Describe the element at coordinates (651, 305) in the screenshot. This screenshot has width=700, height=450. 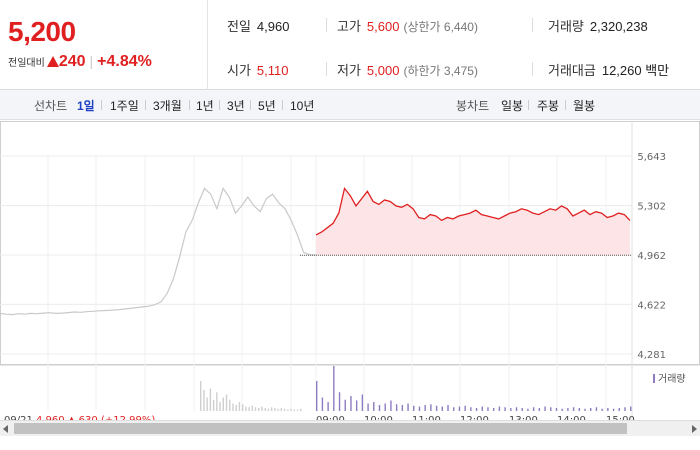
I see `y-tick-label: 4,622` at that location.